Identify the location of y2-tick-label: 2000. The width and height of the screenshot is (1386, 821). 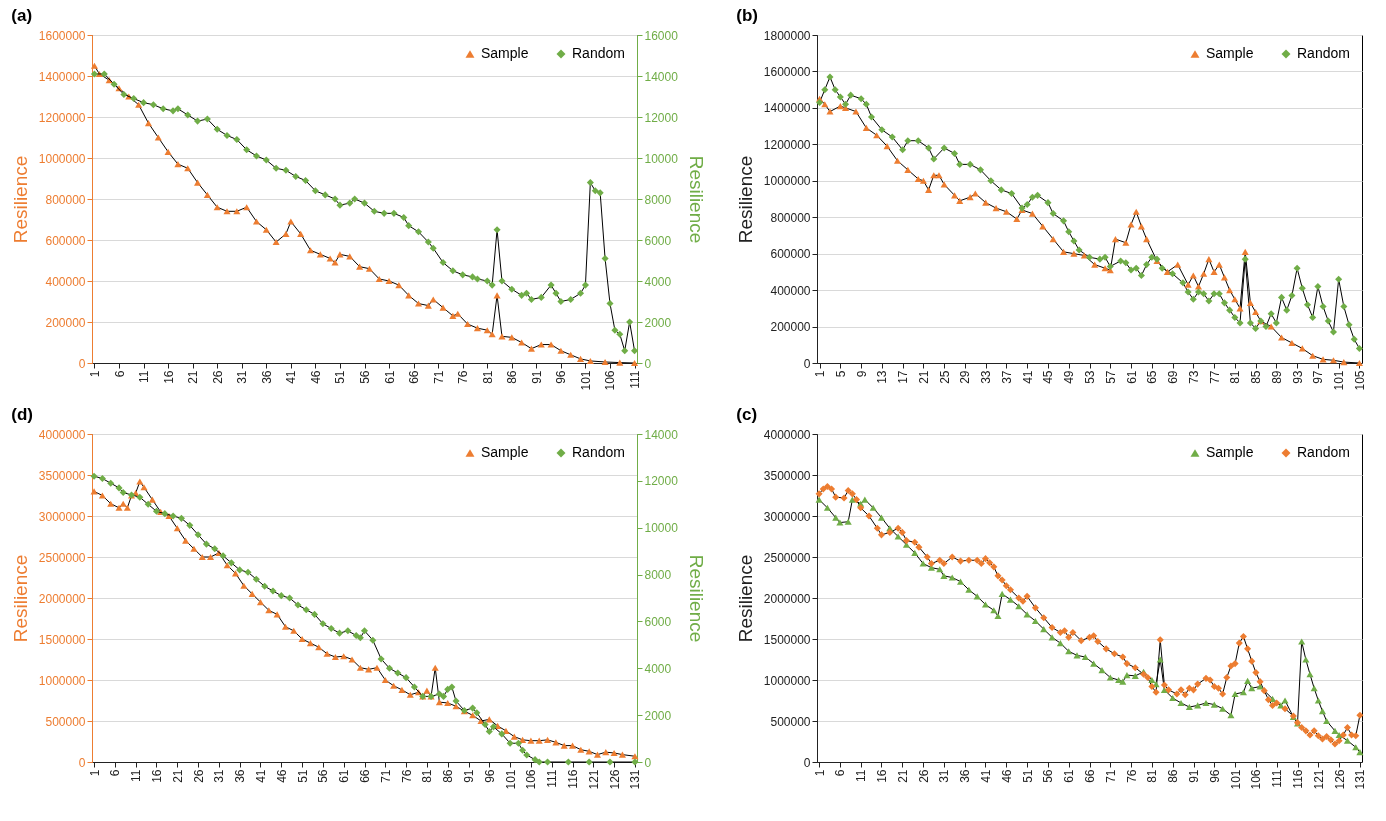
(658, 715).